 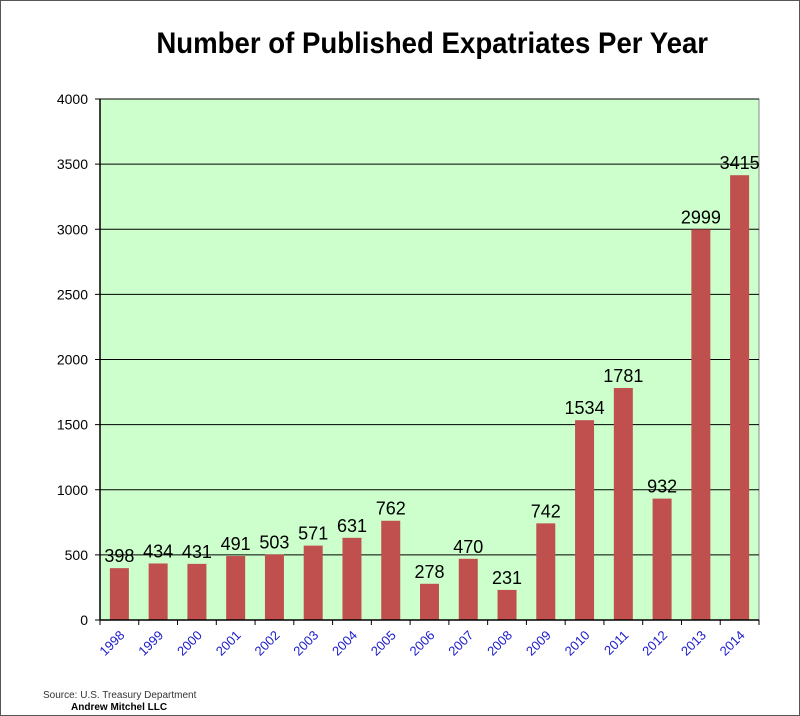 What do you see at coordinates (701, 217) in the screenshot?
I see `data-label: 2999` at bounding box center [701, 217].